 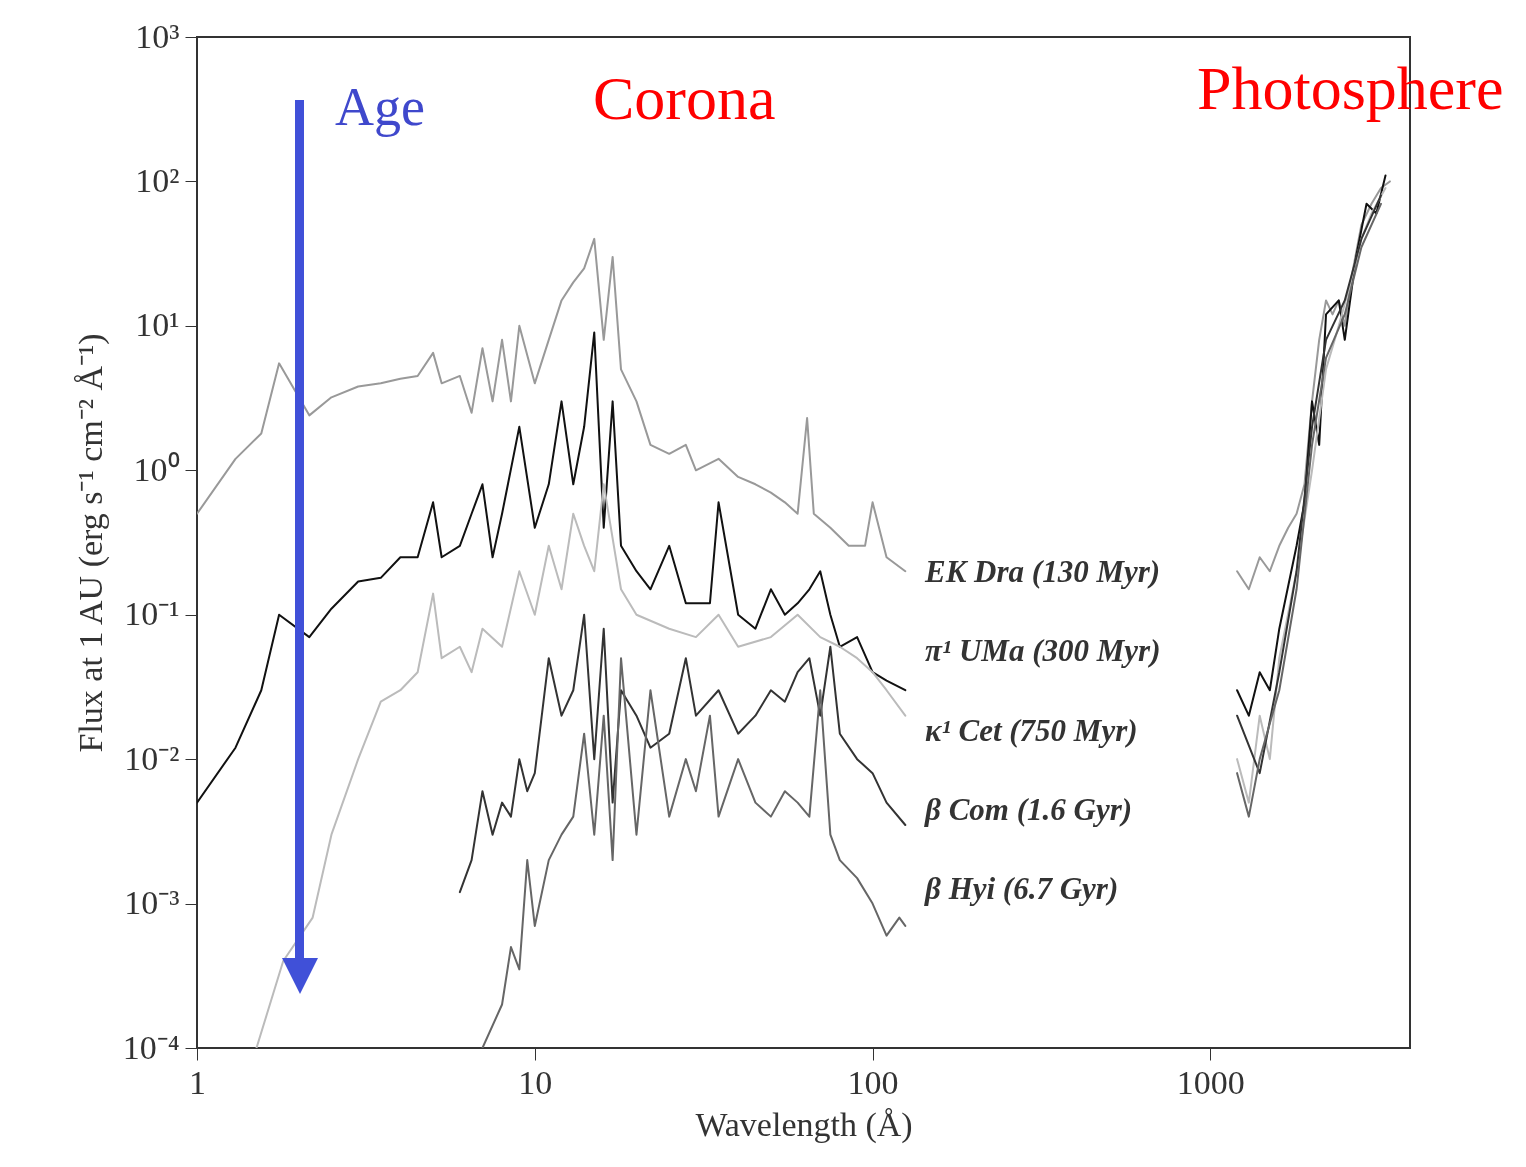 What do you see at coordinates (152, 758) in the screenshot?
I see `y-tick-label: 10⁻²` at bounding box center [152, 758].